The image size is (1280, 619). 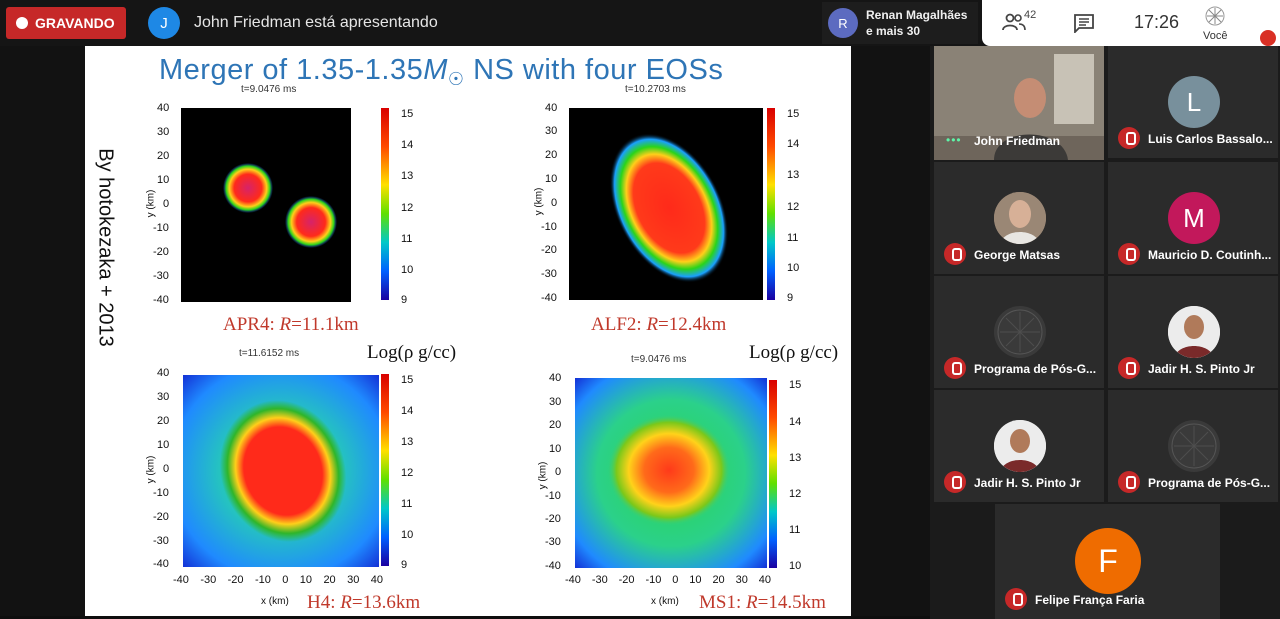 What do you see at coordinates (626, 580) in the screenshot?
I see `x-tick: -20` at bounding box center [626, 580].